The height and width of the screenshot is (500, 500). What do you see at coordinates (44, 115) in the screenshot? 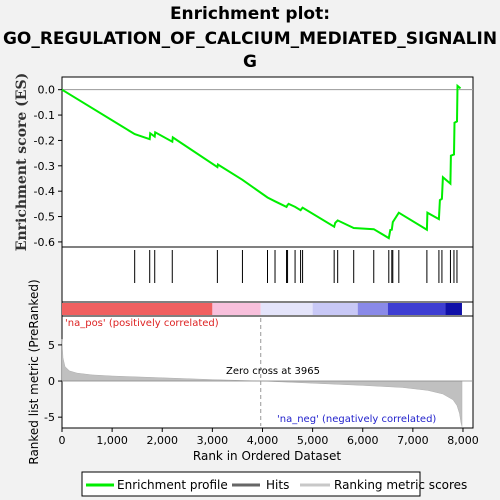
I see `es-ytick-label: -0.1` at bounding box center [44, 115].